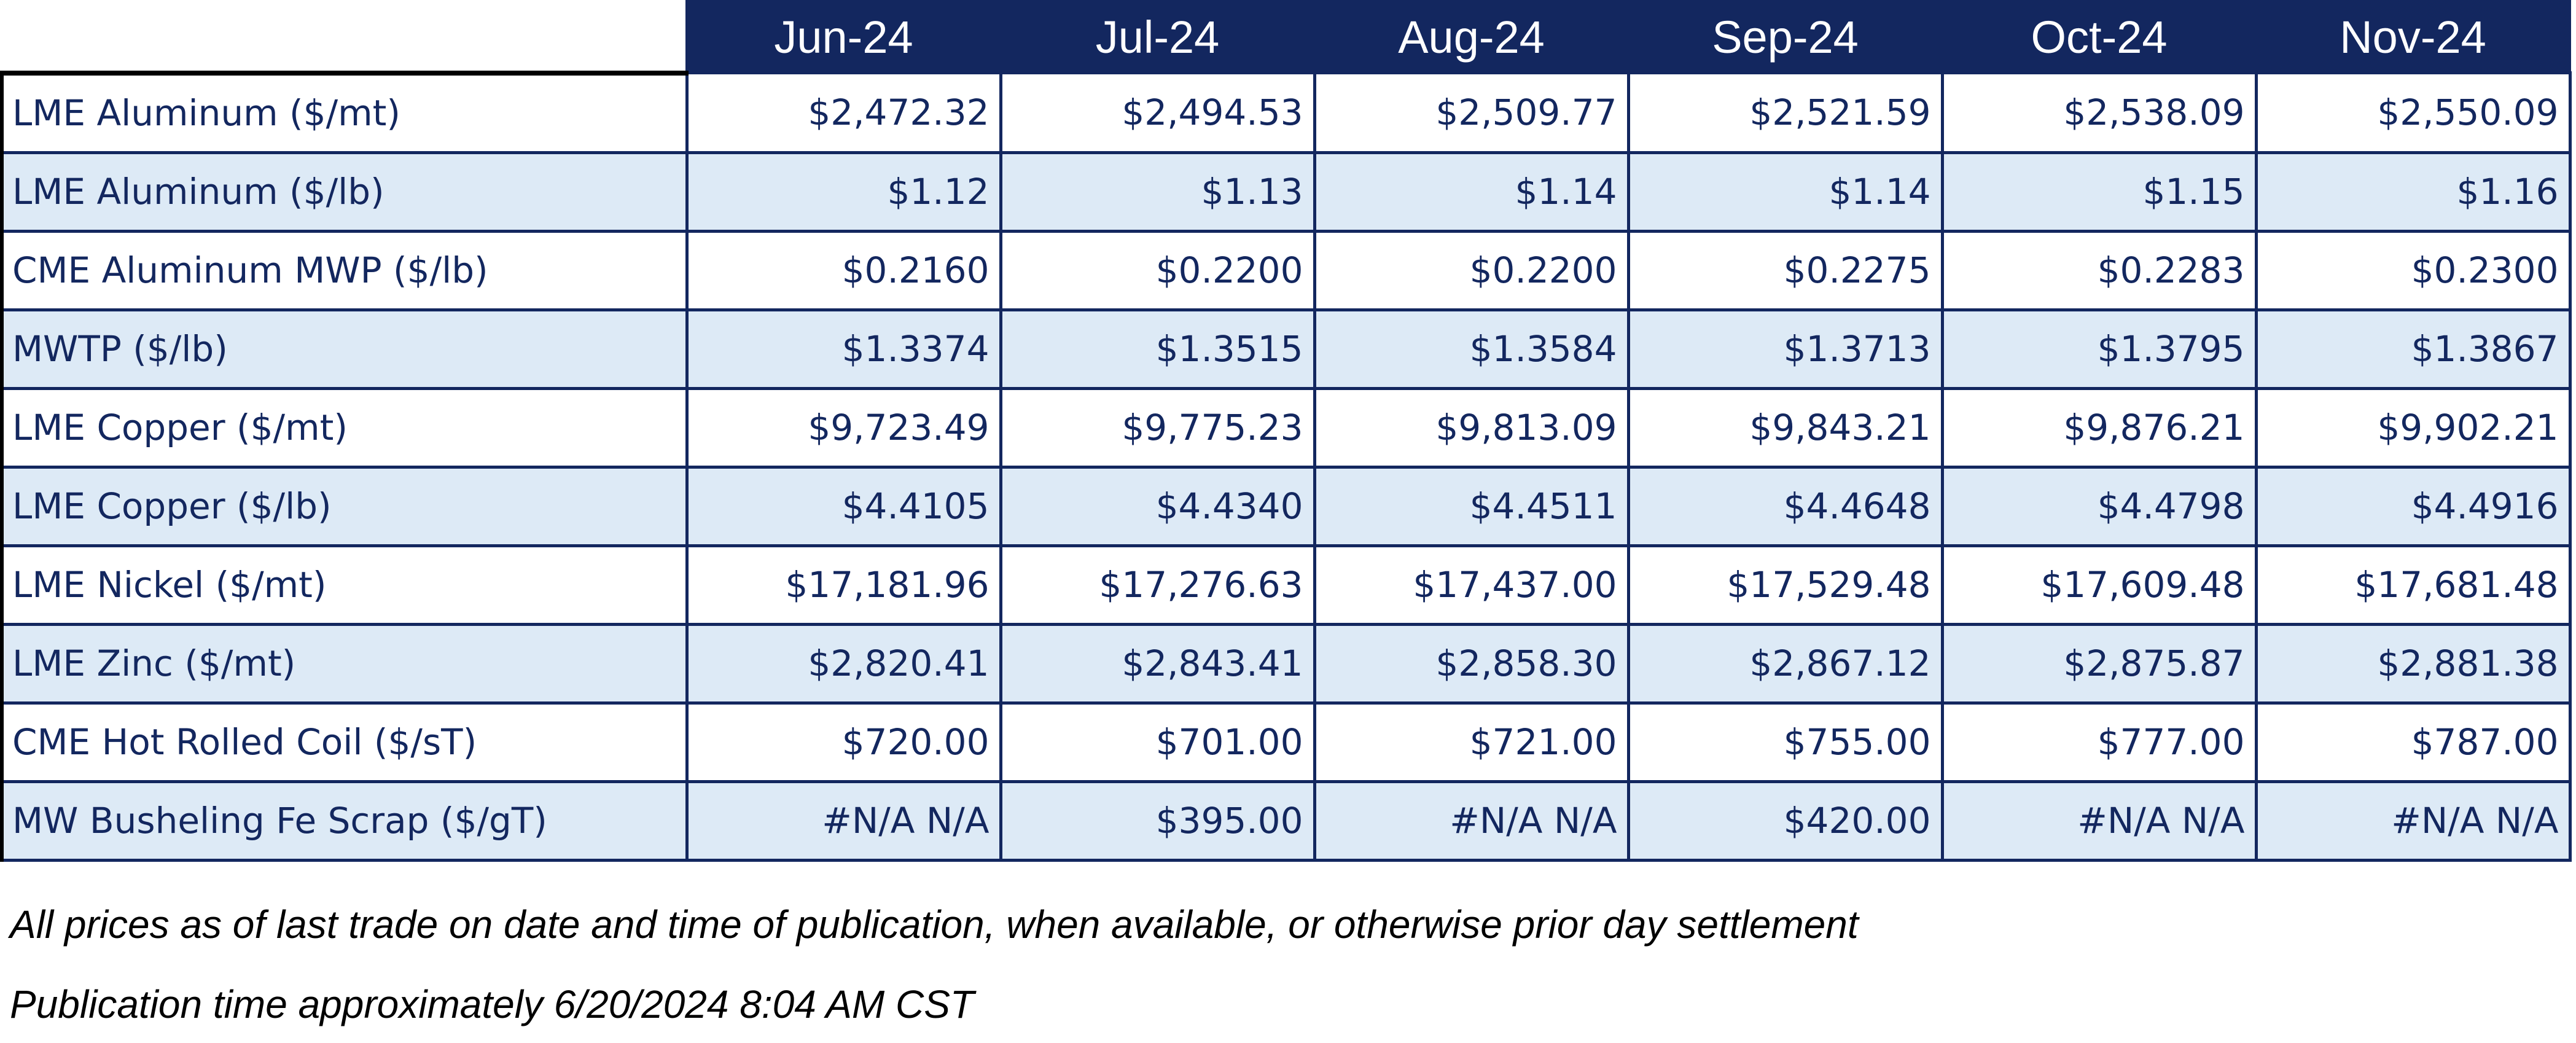 This screenshot has height=1043, width=2576. Describe the element at coordinates (2099, 112) in the screenshot. I see `price-cell: $2,538.09` at that location.